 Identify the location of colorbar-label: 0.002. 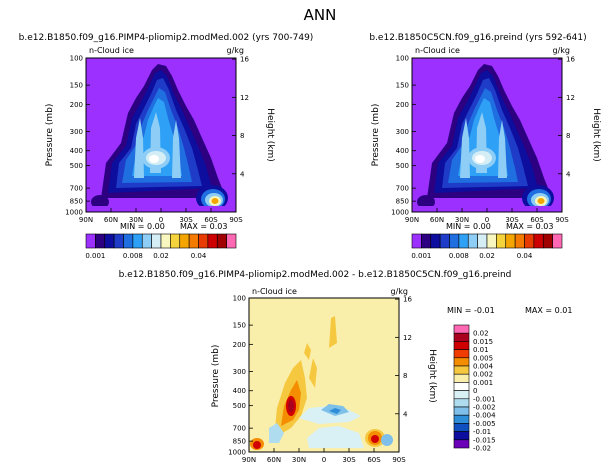
(483, 375).